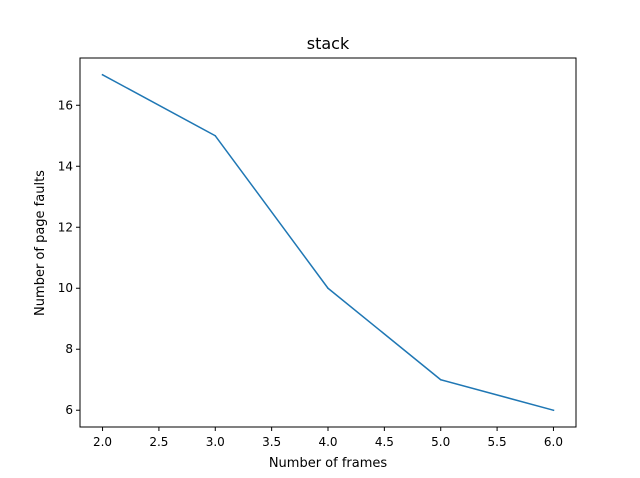  What do you see at coordinates (65, 105) in the screenshot?
I see `y-tick-label: 16` at bounding box center [65, 105].